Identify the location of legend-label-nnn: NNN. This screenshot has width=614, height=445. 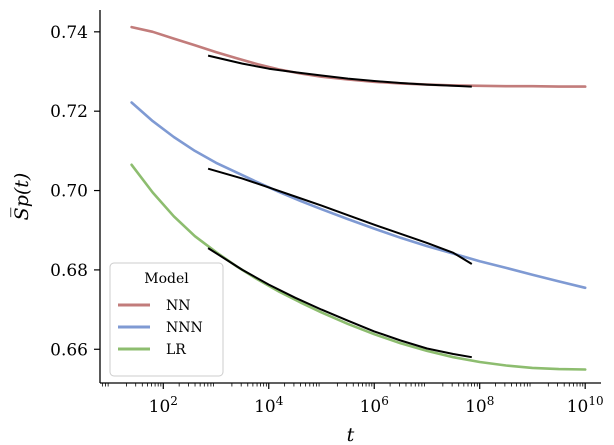
(184, 328).